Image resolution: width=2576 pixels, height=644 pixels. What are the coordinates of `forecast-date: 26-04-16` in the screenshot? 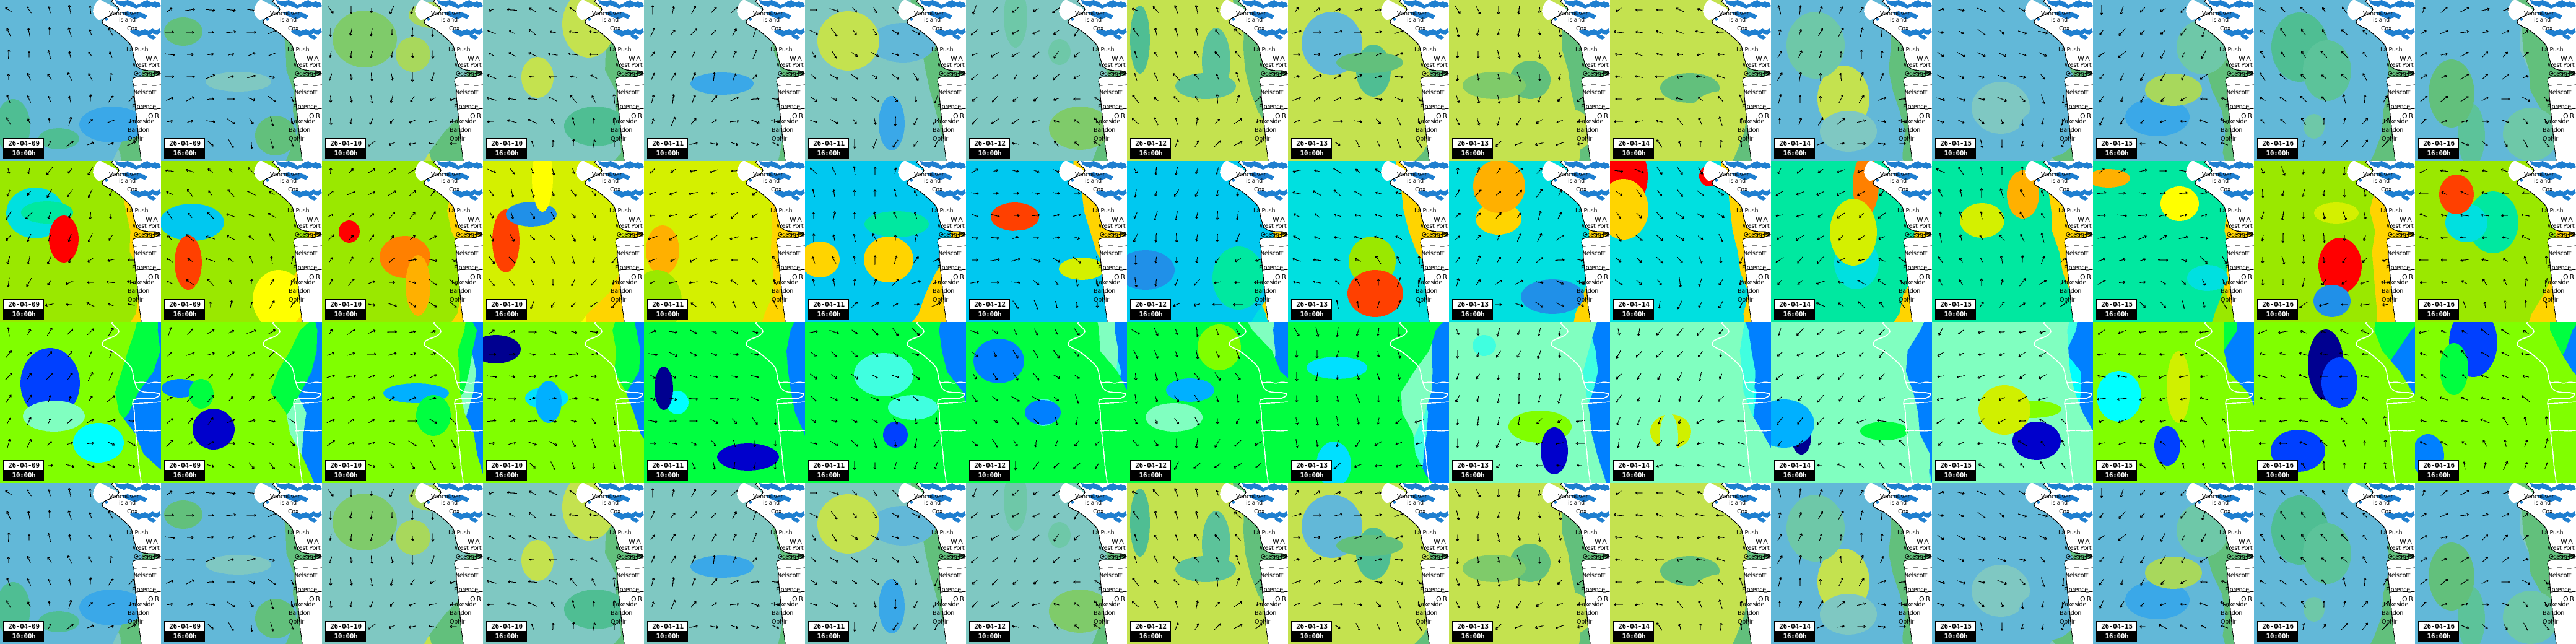 It's located at (2438, 144).